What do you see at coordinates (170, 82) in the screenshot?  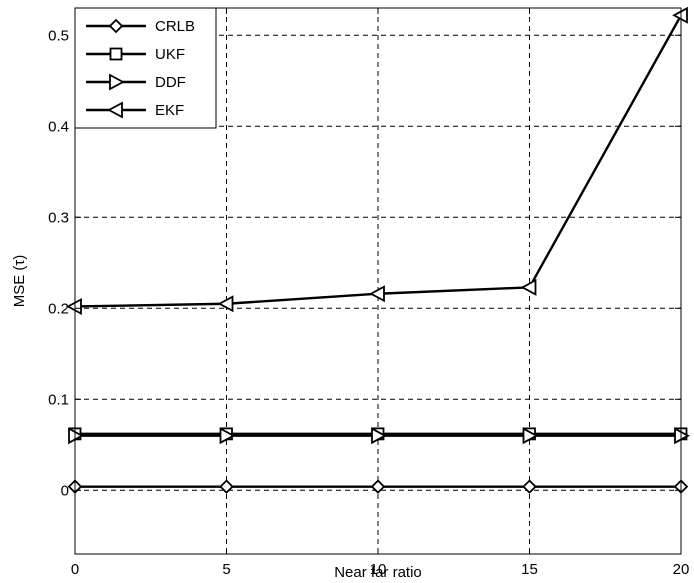 I see `legend-label-ddf: DDF` at bounding box center [170, 82].